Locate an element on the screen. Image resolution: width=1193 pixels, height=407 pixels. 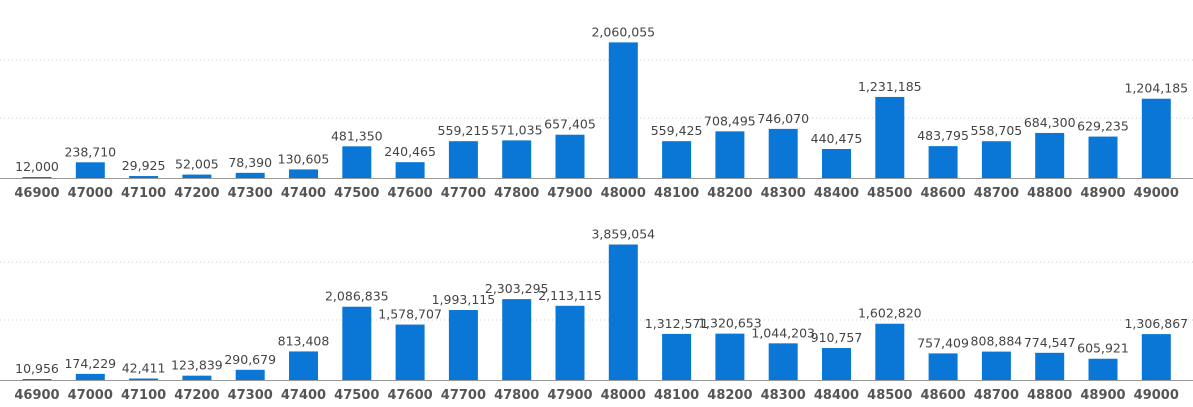
header-blank-box is located at coordinates (615, 10).